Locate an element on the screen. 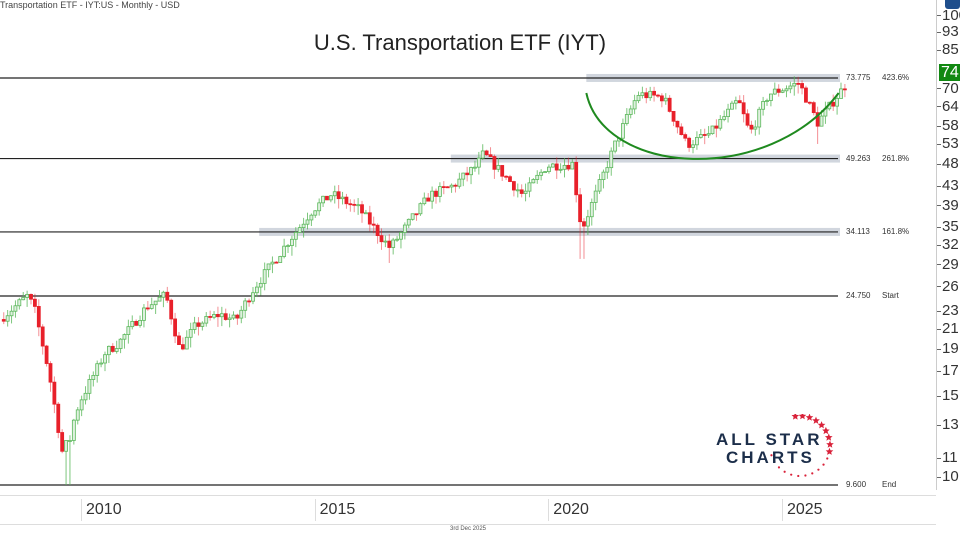 This screenshot has width=960, height=540. y-tick-label: 58 is located at coordinates (948, 125).